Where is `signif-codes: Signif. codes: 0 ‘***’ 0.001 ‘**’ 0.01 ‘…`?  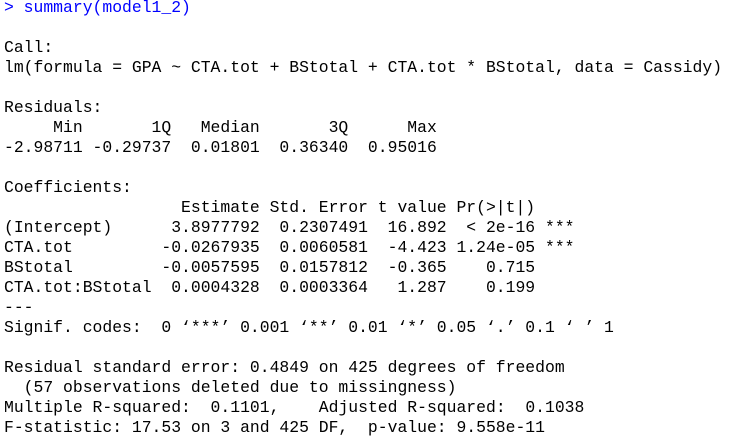
signif-codes: Signif. codes: 0 ‘***’ 0.001 ‘**’ 0.01 ‘… is located at coordinates (309, 327).